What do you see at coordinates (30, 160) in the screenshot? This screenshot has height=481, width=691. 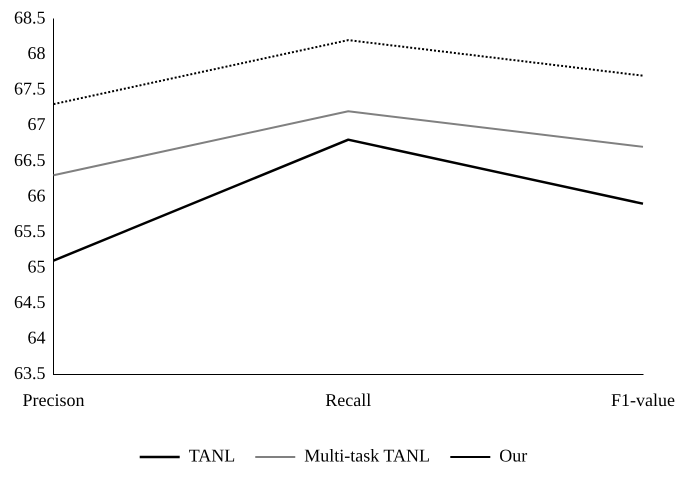 I see `y-tick-label: 66.5` at bounding box center [30, 160].